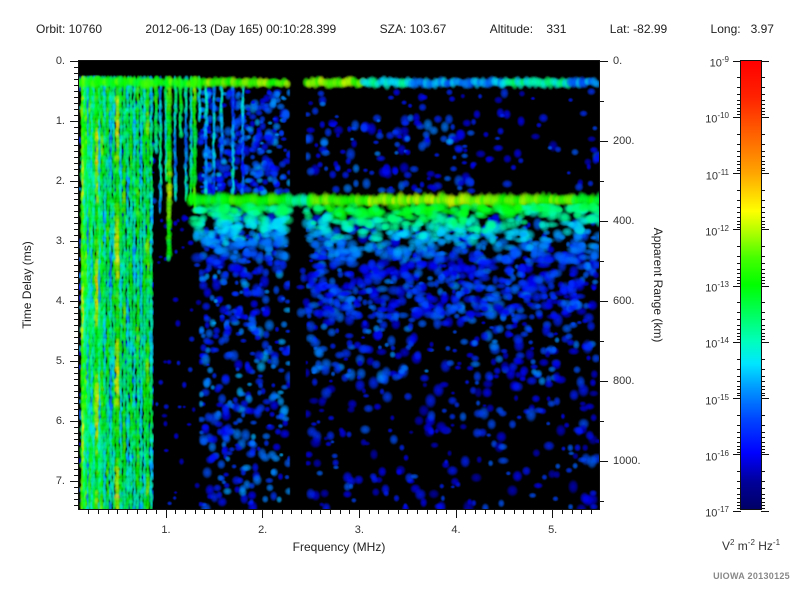 The image size is (800, 600). What do you see at coordinates (74, 481) in the screenshot?
I see `y-axis-major-tick` at bounding box center [74, 481].